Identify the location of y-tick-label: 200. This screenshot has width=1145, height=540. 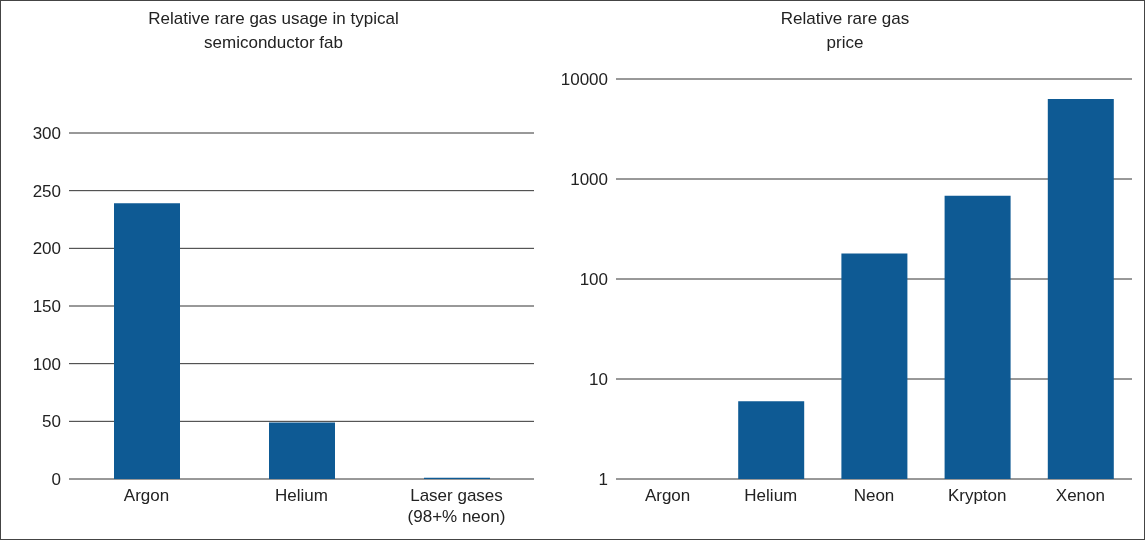
(46, 249).